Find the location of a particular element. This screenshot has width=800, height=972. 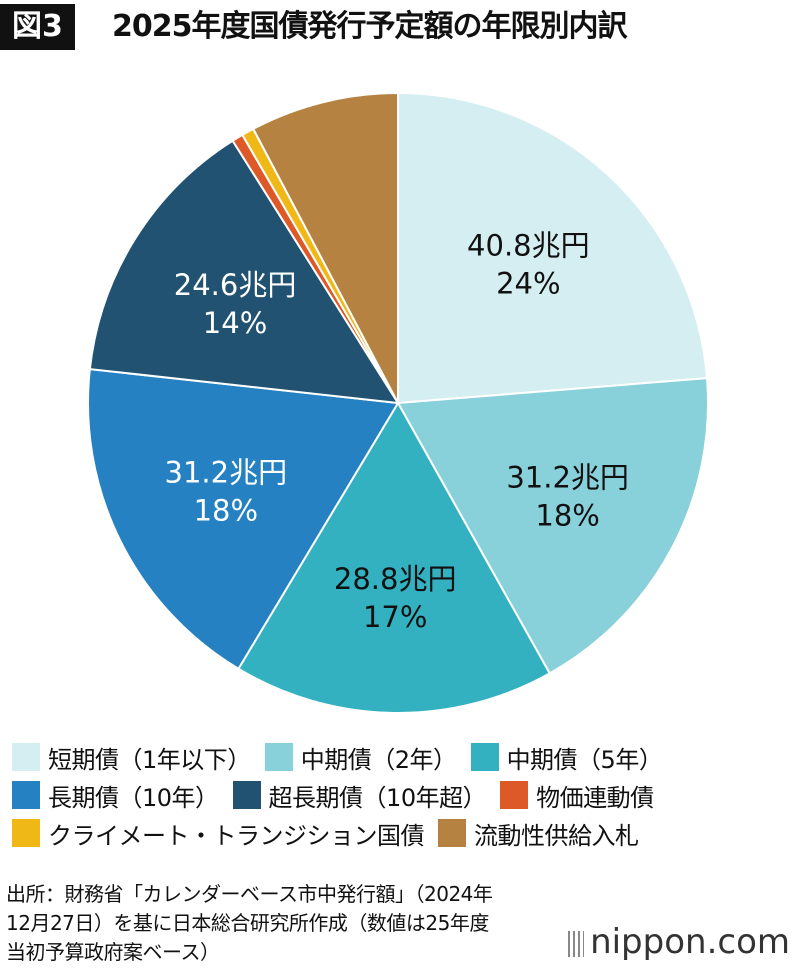

legend-label-1: 中期債（2年） is located at coordinates (378, 759).